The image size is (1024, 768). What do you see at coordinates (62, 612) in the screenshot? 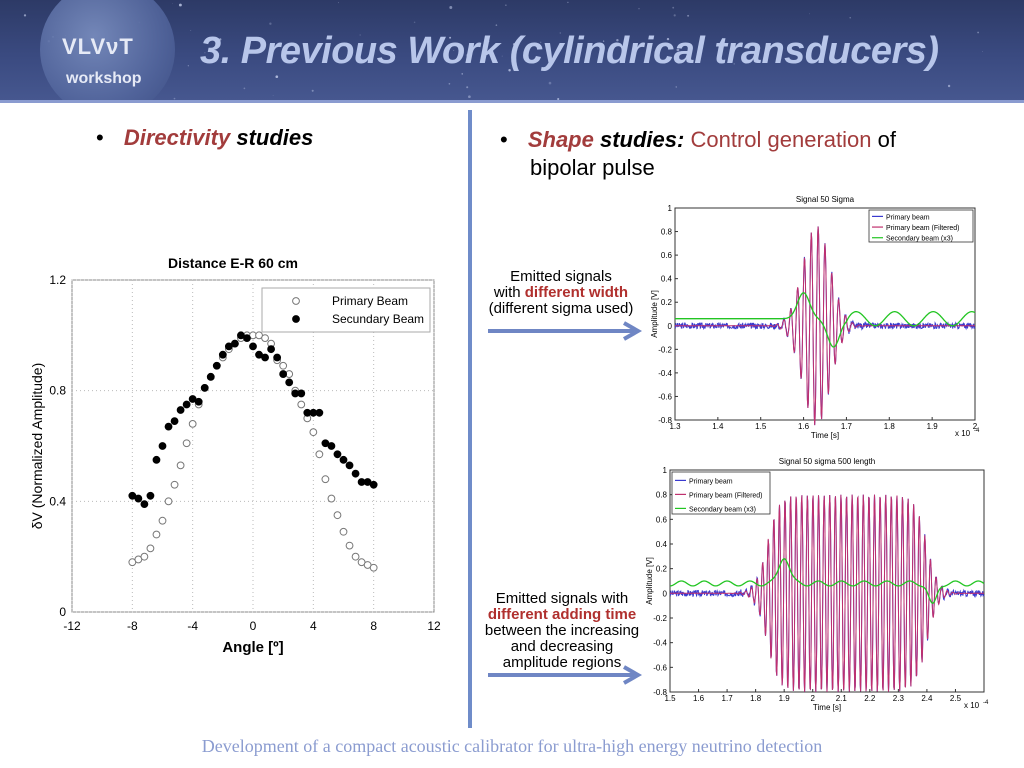
I see `y-tick-label: 0` at bounding box center [62, 612].